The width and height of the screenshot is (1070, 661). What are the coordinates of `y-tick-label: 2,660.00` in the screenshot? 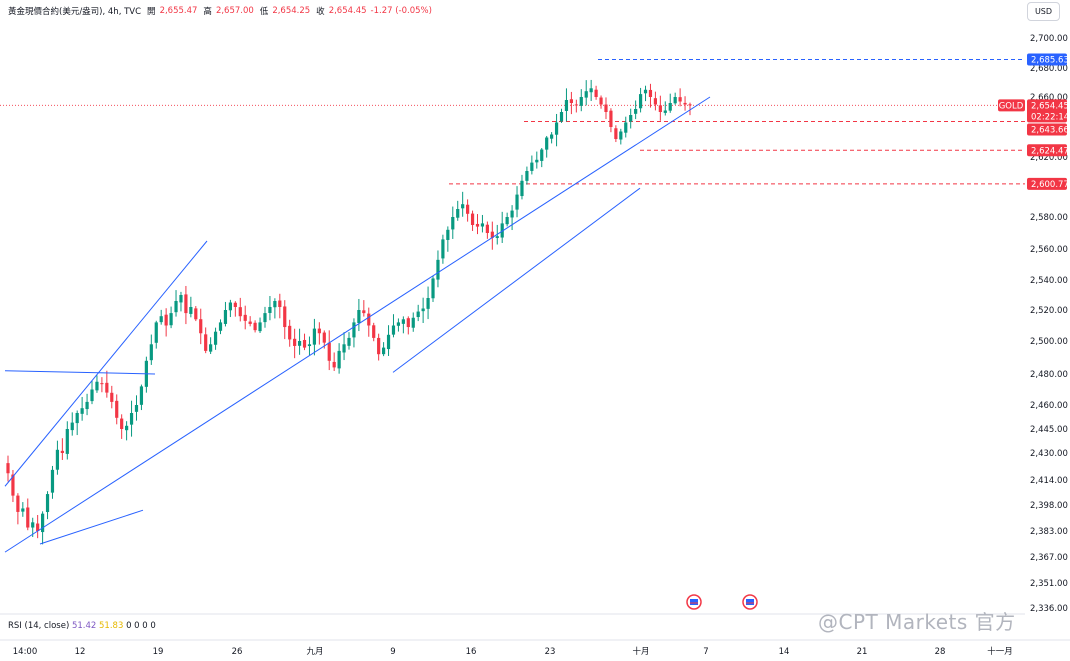 It's located at (1049, 98).